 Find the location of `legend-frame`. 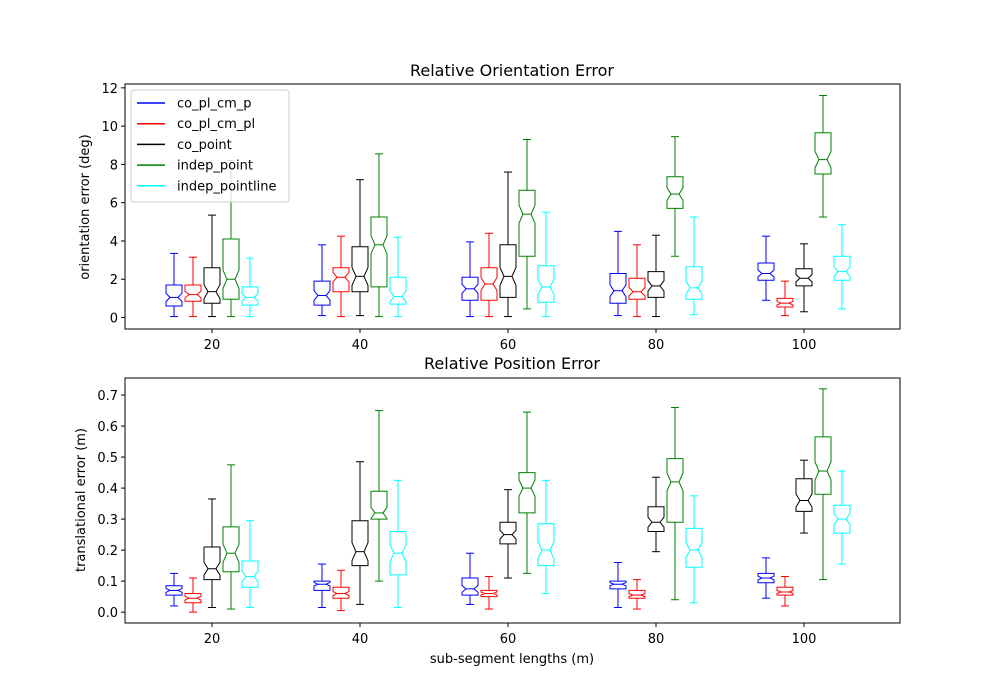

legend-frame is located at coordinates (210, 146).